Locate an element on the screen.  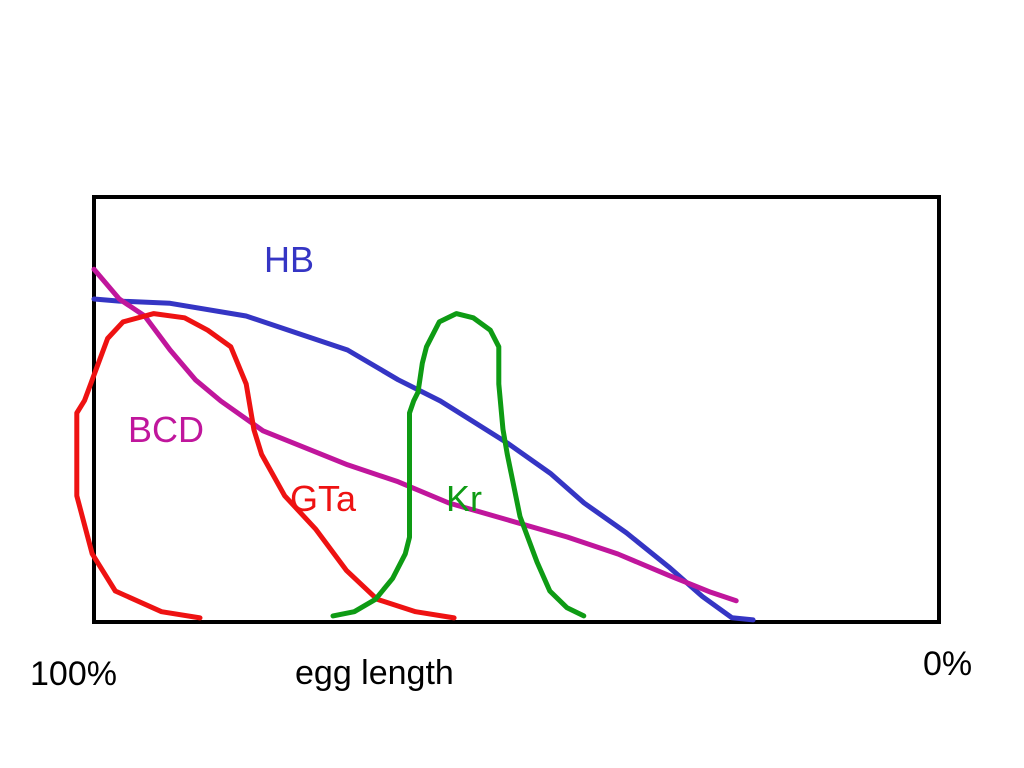
series-label-gta: GTa is located at coordinates (323, 498).